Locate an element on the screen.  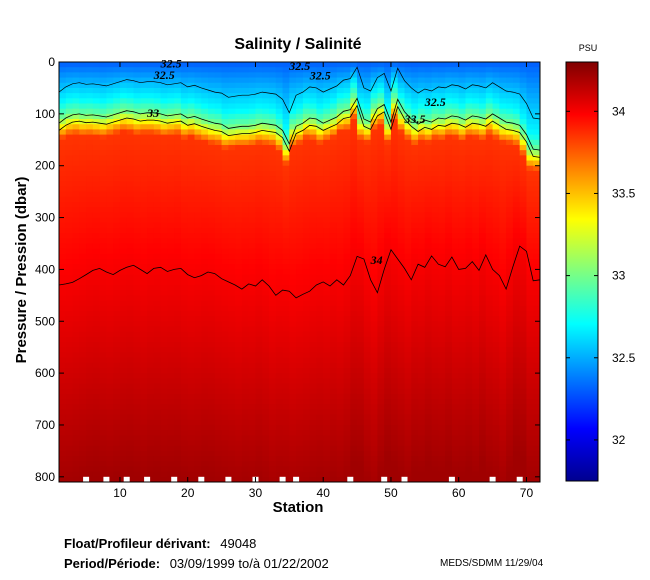
colorbar-ticks: 32 32.5 33 33.5 34 is located at coordinates (601, 275).